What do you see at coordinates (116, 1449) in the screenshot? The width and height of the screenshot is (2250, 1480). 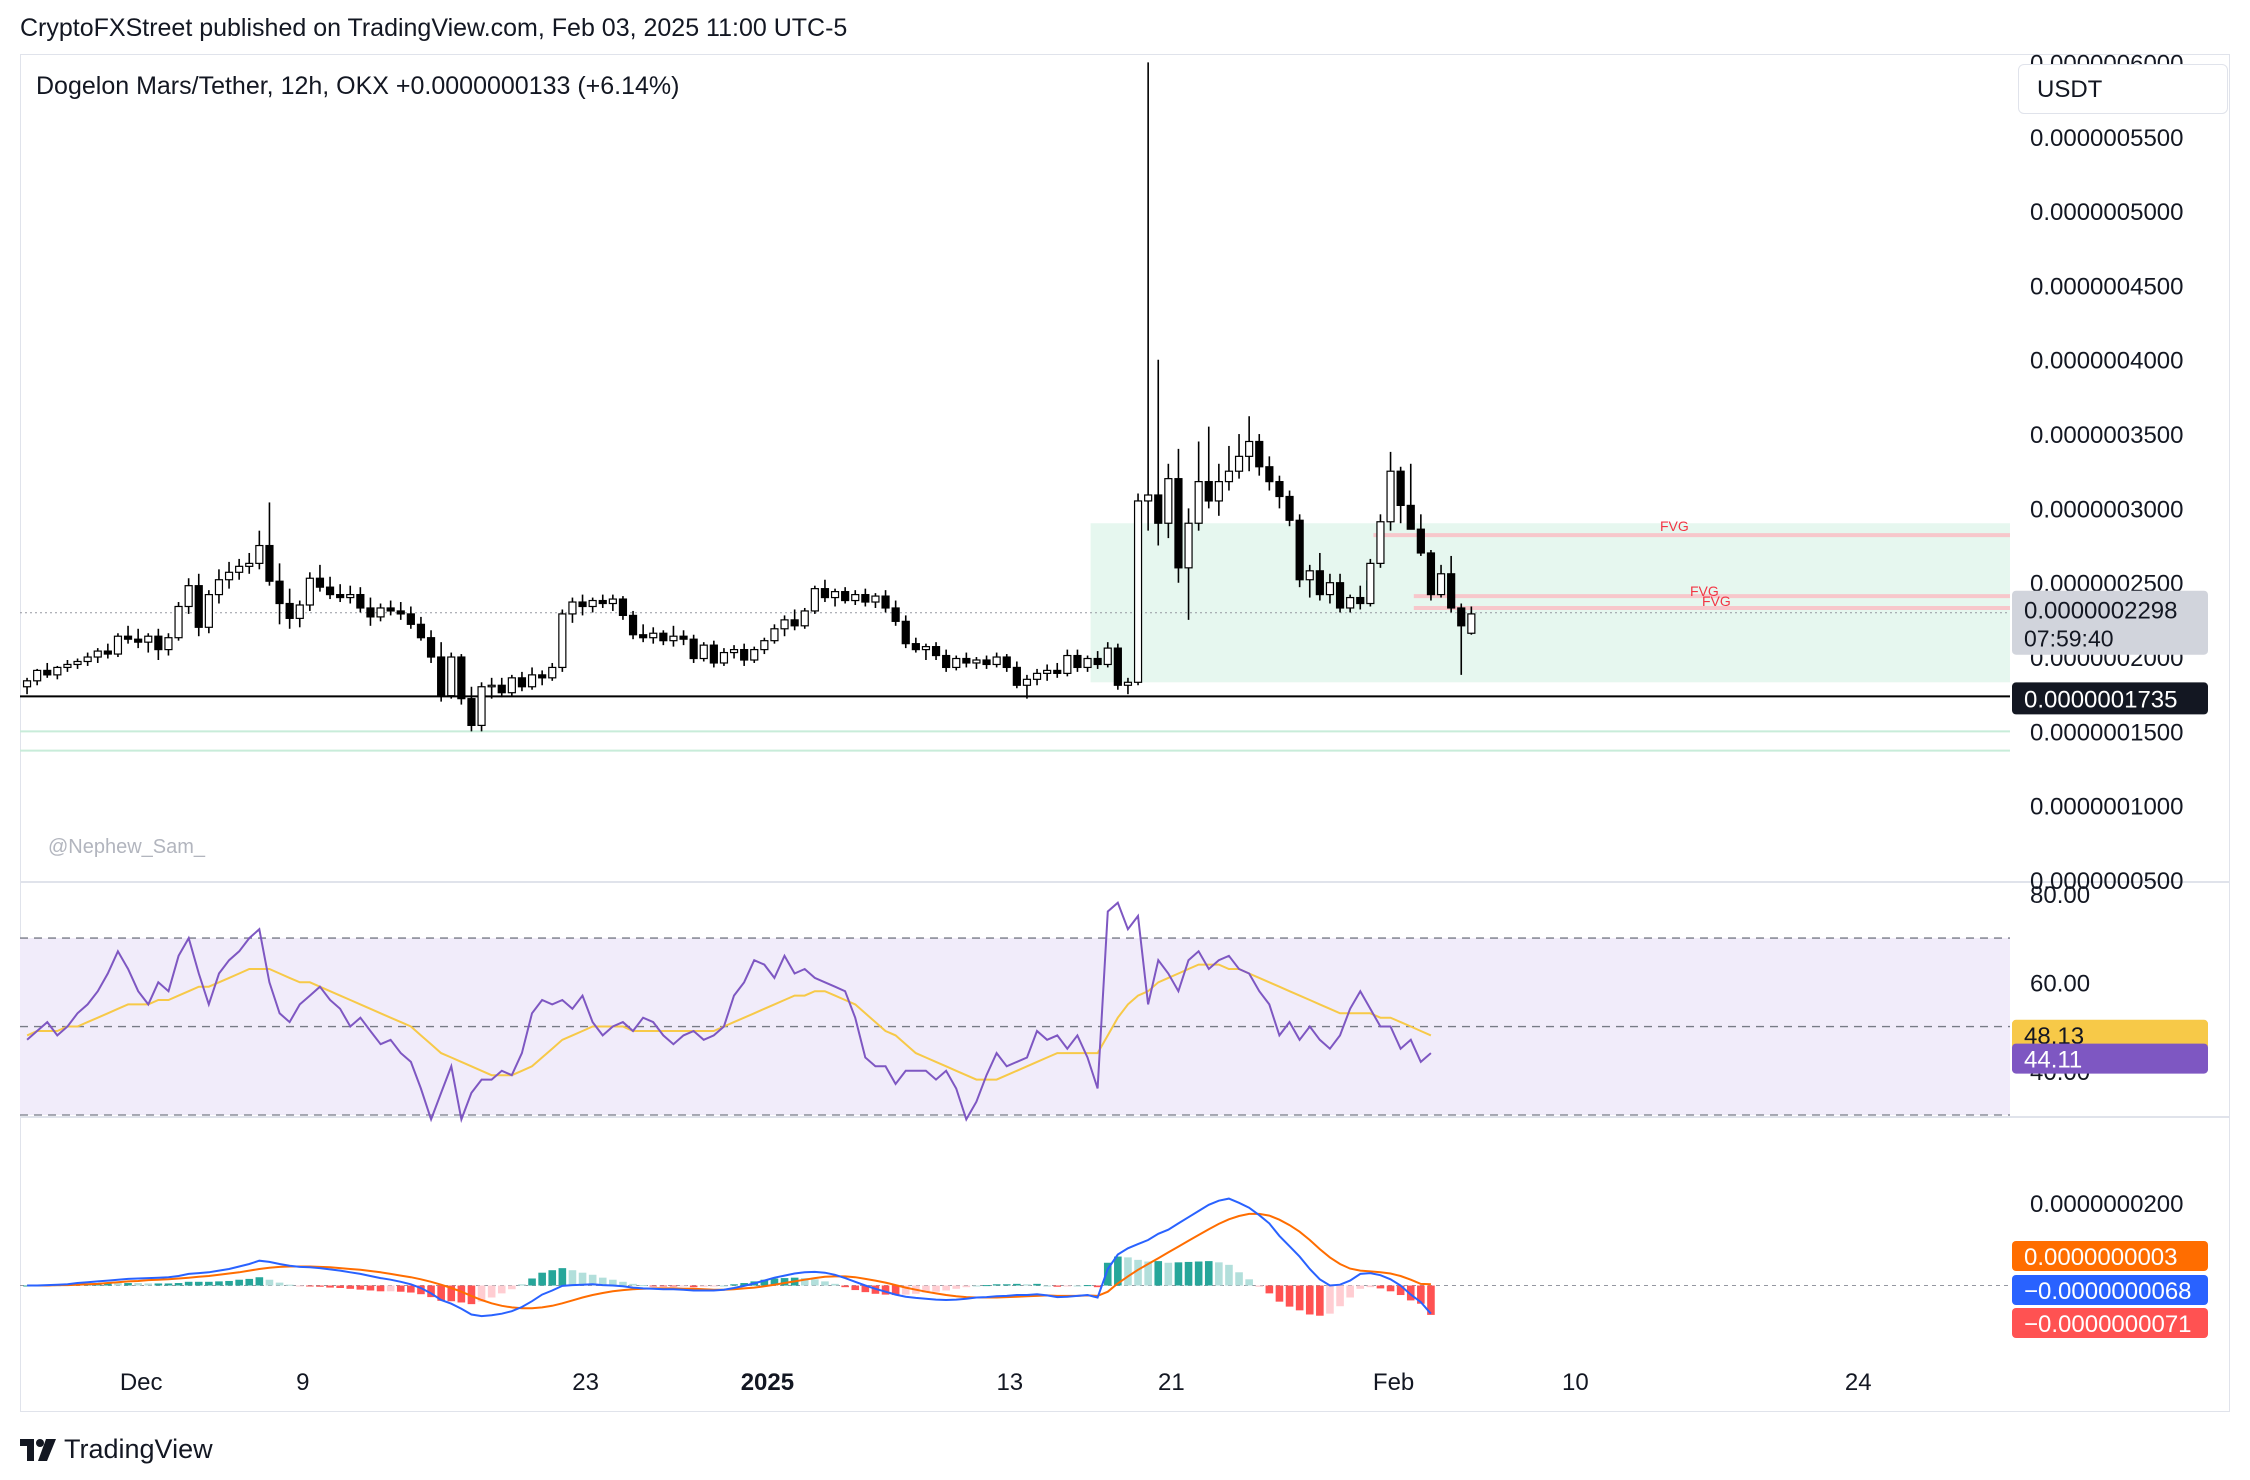 I see `tradingview-logo: TradingView` at bounding box center [116, 1449].